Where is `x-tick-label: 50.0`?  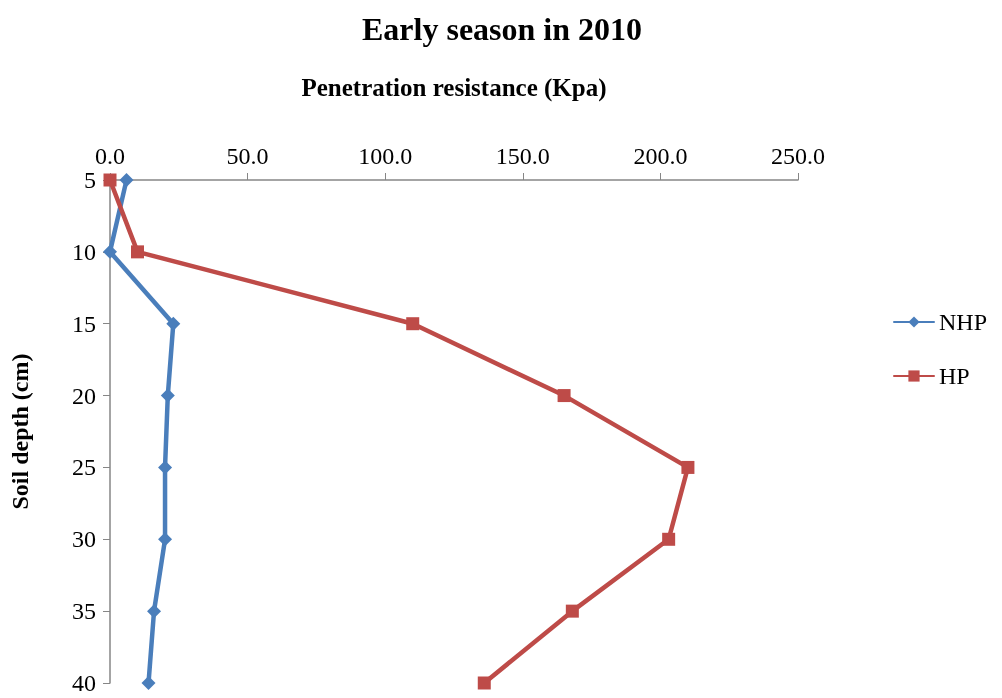 x-tick-label: 50.0 is located at coordinates (247, 156).